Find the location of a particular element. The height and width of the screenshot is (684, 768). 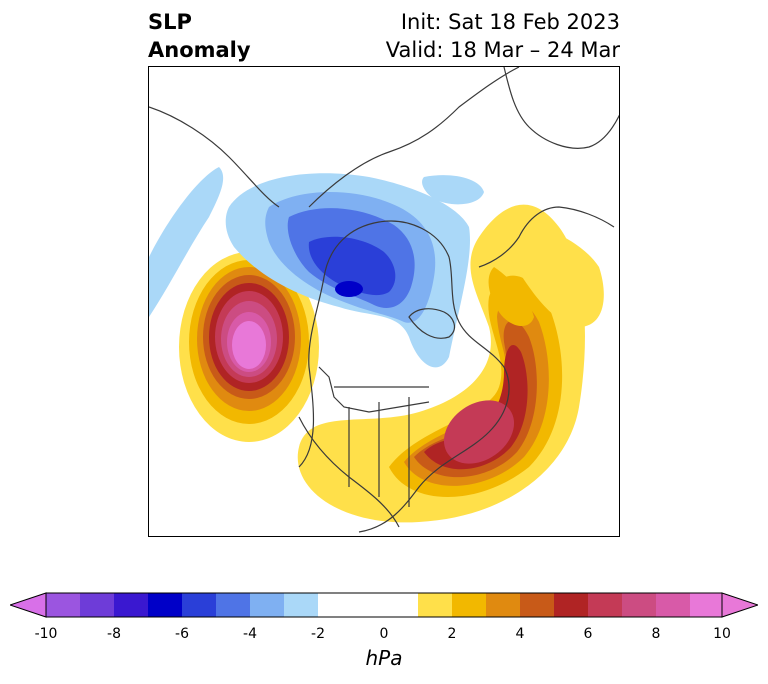

title-line-2: Anomaly is located at coordinates (199, 50).